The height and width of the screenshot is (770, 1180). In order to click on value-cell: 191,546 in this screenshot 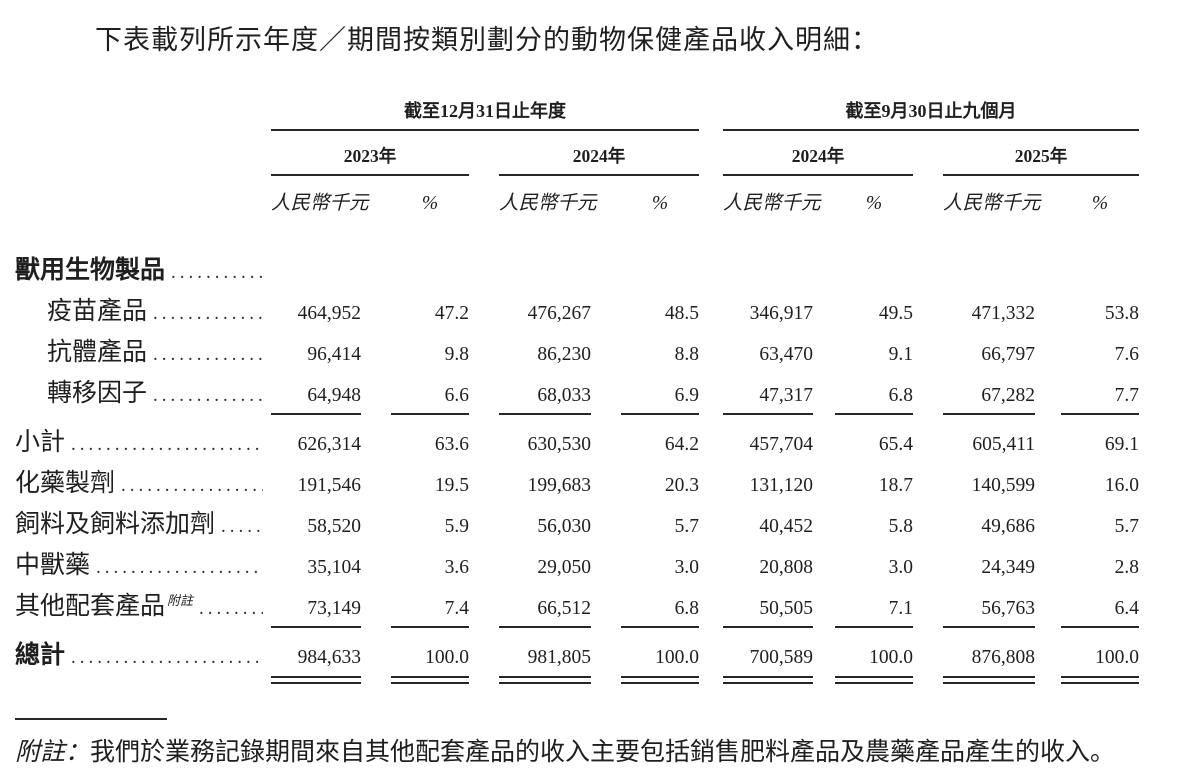, I will do `click(329, 485)`.